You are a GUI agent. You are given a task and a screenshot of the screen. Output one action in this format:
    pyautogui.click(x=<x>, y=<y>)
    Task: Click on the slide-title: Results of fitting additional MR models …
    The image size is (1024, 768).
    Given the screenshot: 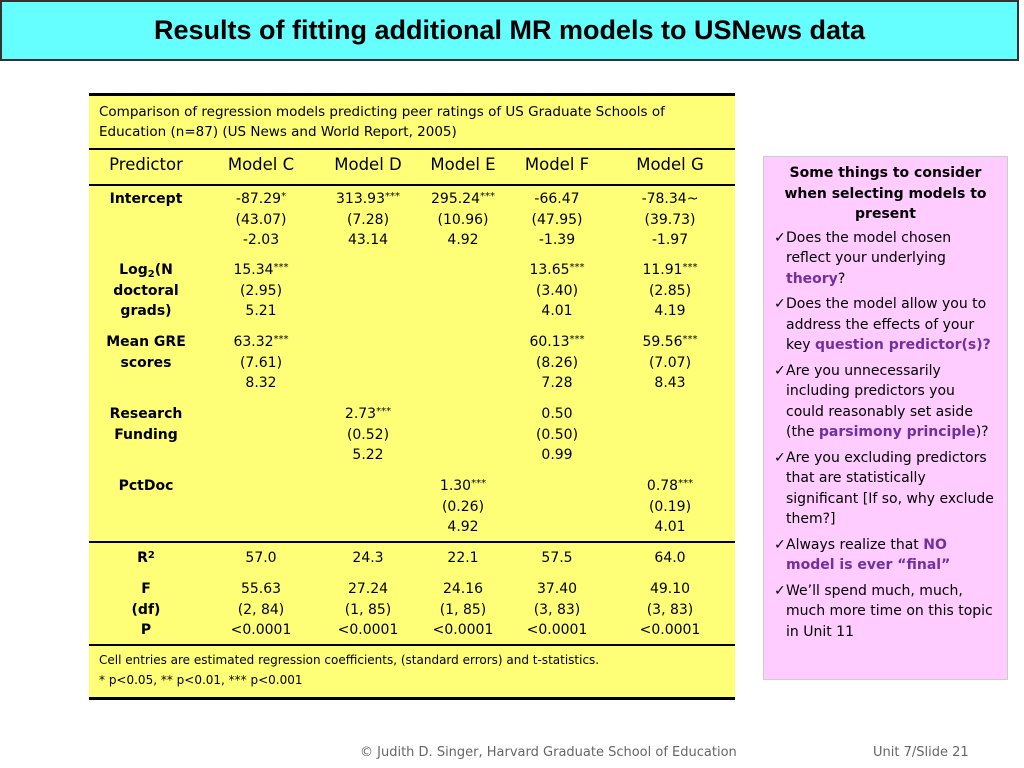 What is the action you would take?
    pyautogui.click(x=509, y=30)
    